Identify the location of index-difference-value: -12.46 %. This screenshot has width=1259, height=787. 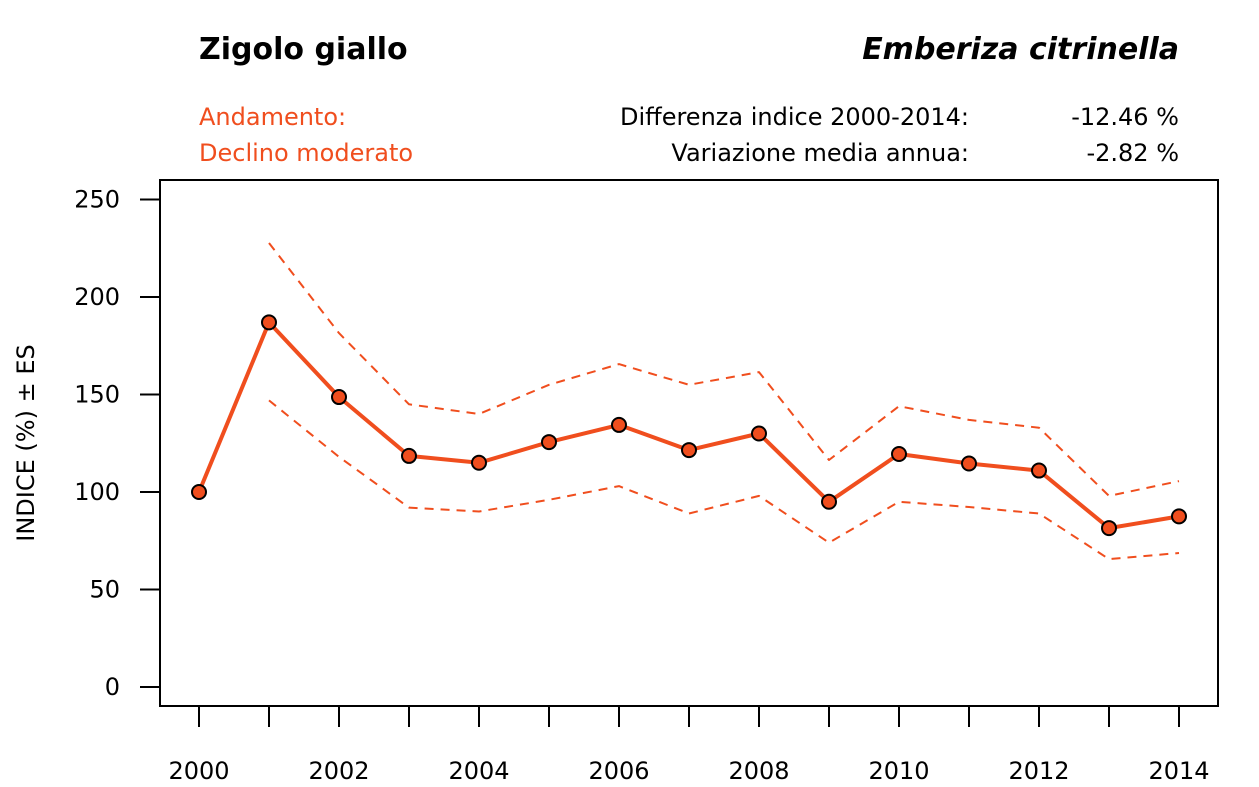
(1125, 117).